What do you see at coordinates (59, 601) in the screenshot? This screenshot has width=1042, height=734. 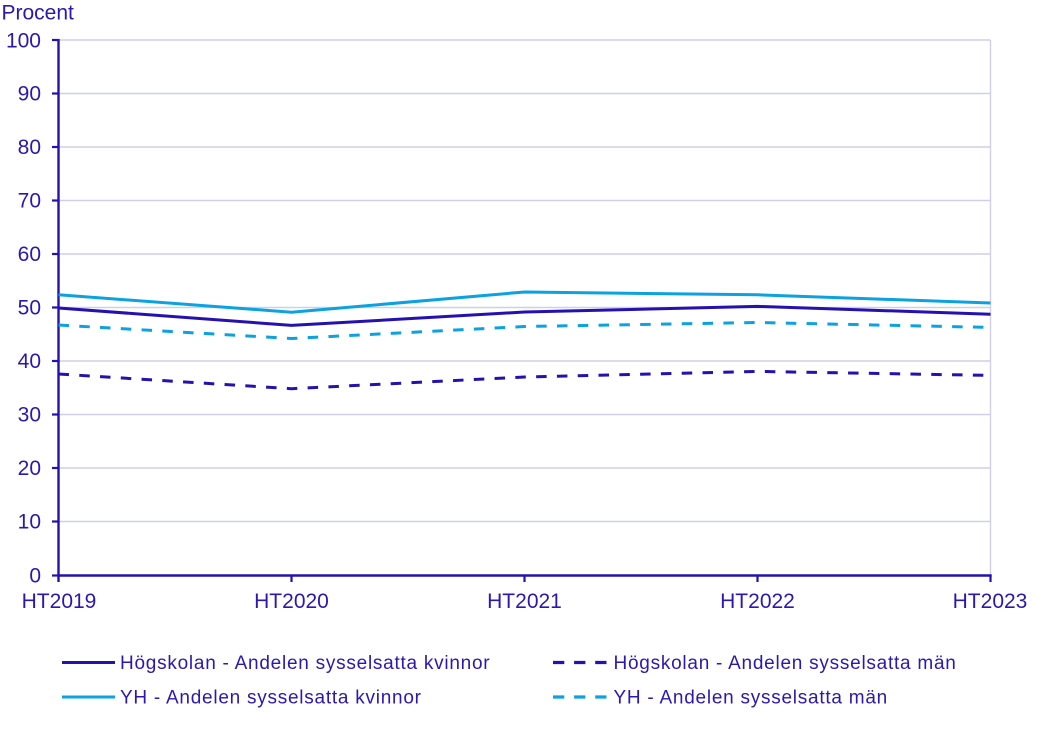 I see `svg-text: HT2019` at bounding box center [59, 601].